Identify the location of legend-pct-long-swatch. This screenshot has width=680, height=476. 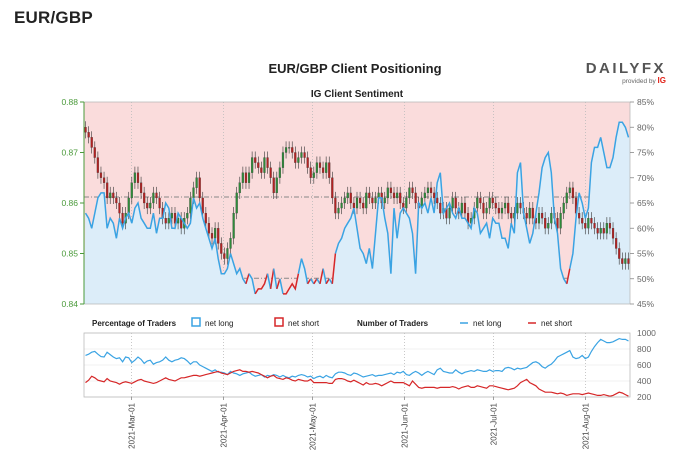
(196, 322).